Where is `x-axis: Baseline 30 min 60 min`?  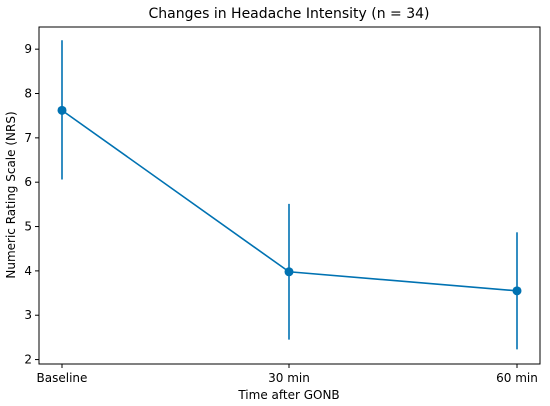
x-axis: Baseline 30 min 60 min is located at coordinates (287, 374).